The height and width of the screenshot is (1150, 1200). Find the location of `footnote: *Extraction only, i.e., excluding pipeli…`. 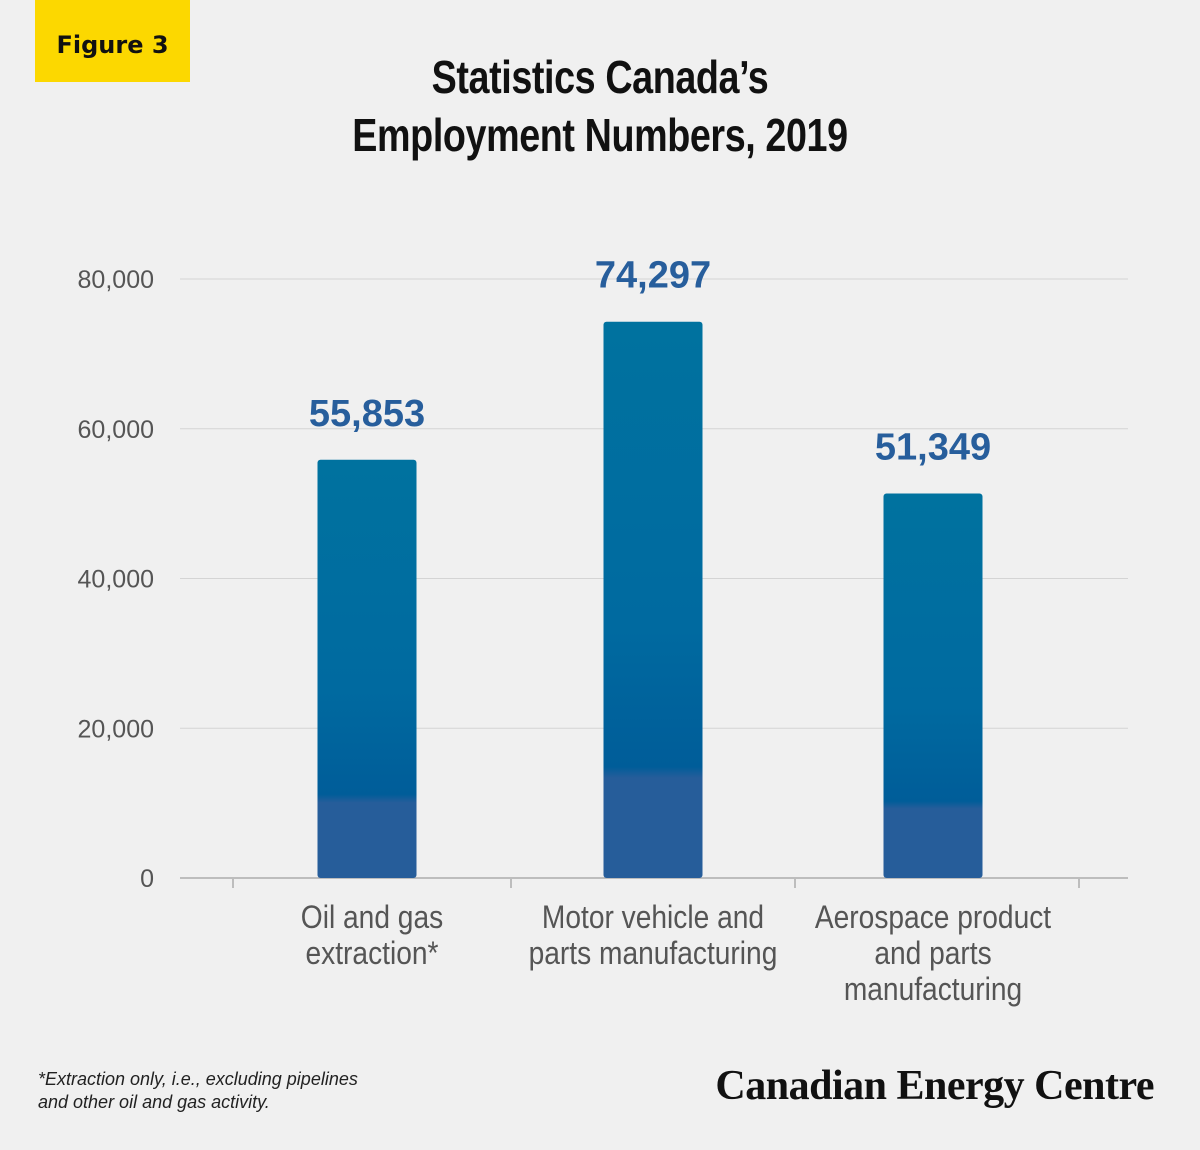

footnote: *Extraction only, i.e., excluding pipeli… is located at coordinates (198, 1091).